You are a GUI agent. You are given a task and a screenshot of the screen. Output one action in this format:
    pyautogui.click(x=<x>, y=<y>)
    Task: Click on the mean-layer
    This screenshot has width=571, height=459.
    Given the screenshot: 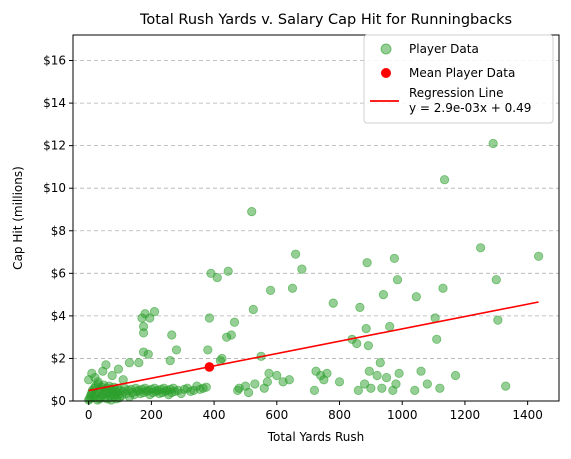 What is the action you would take?
    pyautogui.click(x=210, y=367)
    